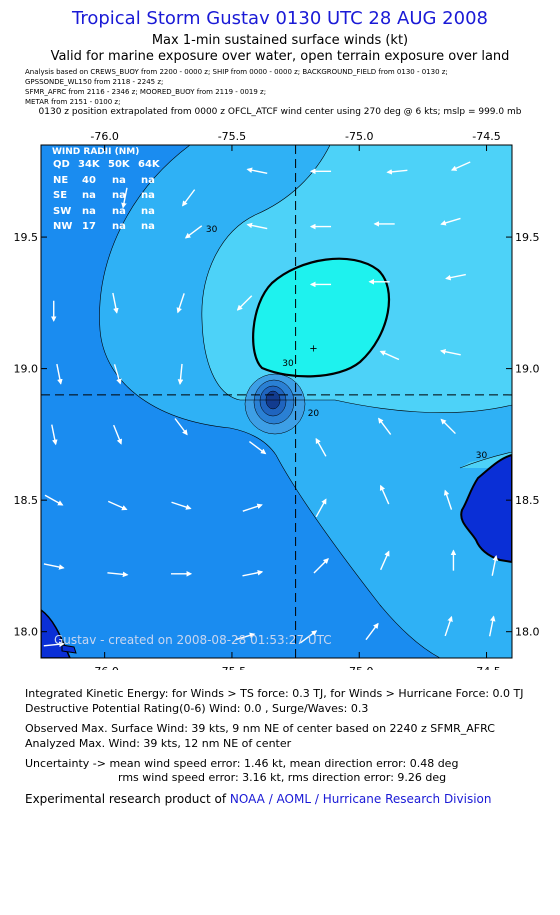  What do you see at coordinates (359, 667) in the screenshot?
I see `x-tick-label: -75.0` at bounding box center [359, 667].